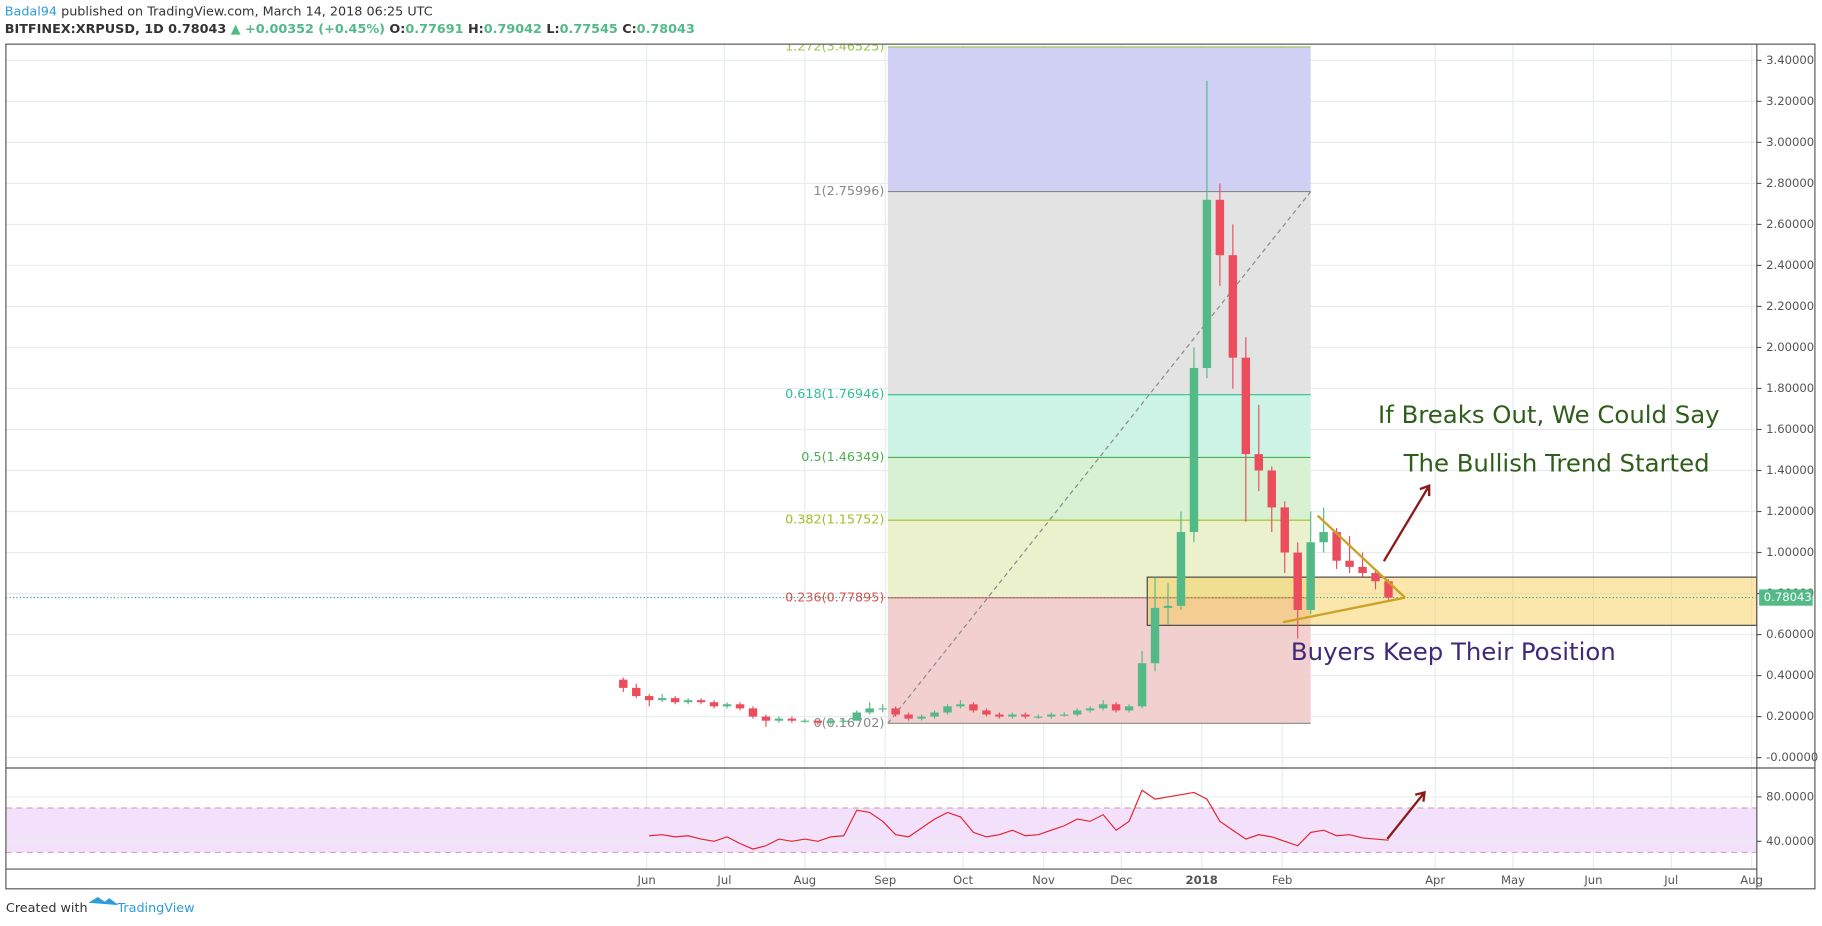 The image size is (1822, 926). I want to click on y-tick-label: 0.60000, so click(1790, 634).